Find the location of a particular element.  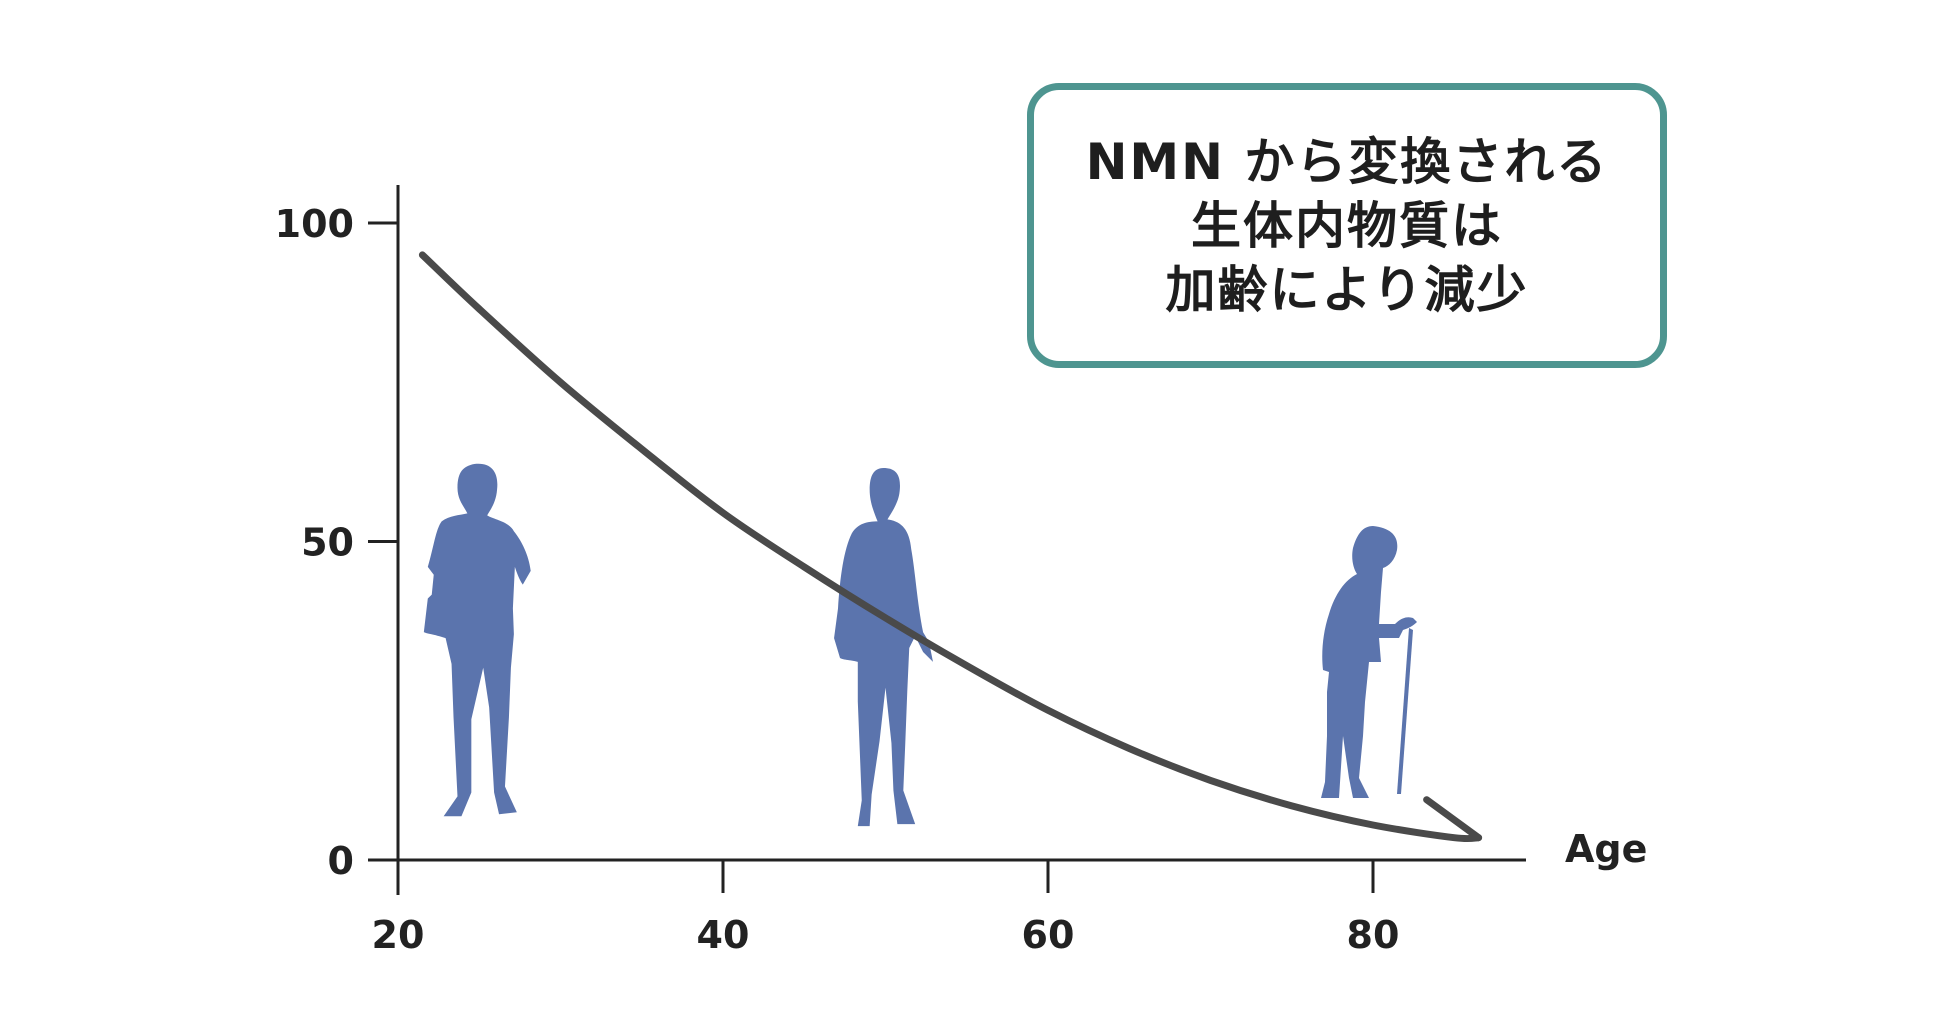

callout-line-1: NMN から変換される is located at coordinates (1347, 161).